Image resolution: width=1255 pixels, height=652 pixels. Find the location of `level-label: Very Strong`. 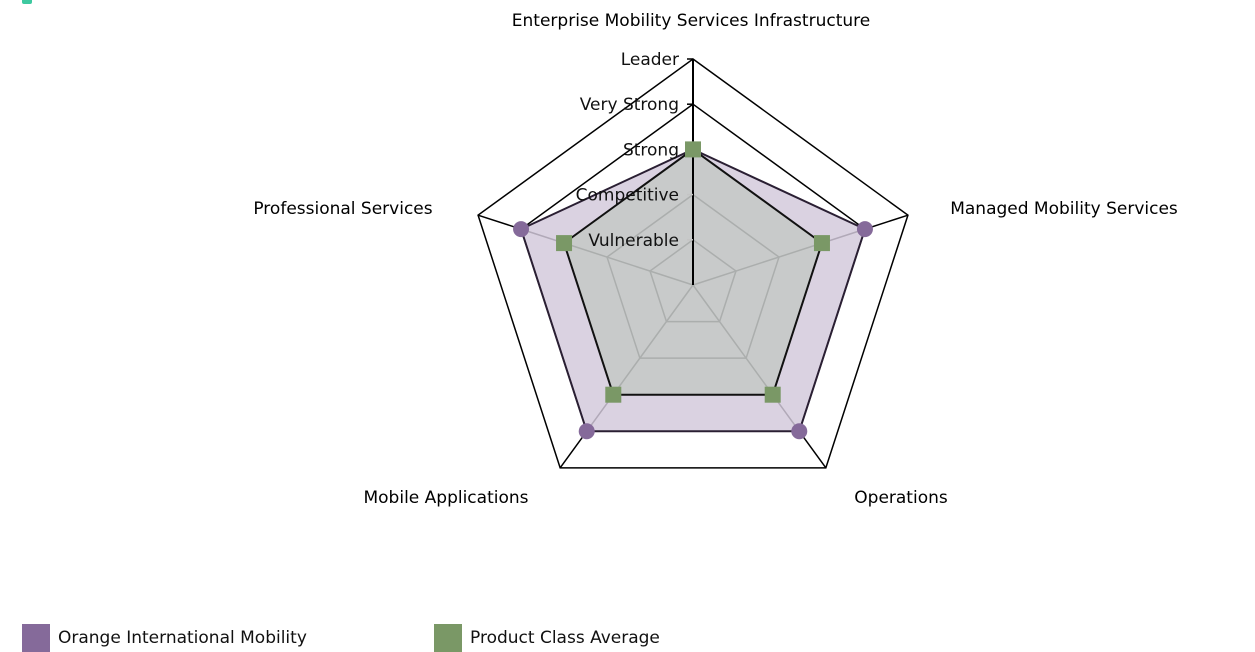

level-label: Very Strong is located at coordinates (629, 105).